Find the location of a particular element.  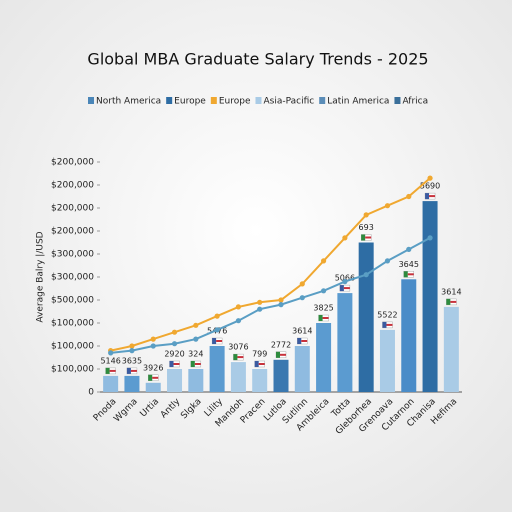

data-annotation: 3645 is located at coordinates (409, 264).